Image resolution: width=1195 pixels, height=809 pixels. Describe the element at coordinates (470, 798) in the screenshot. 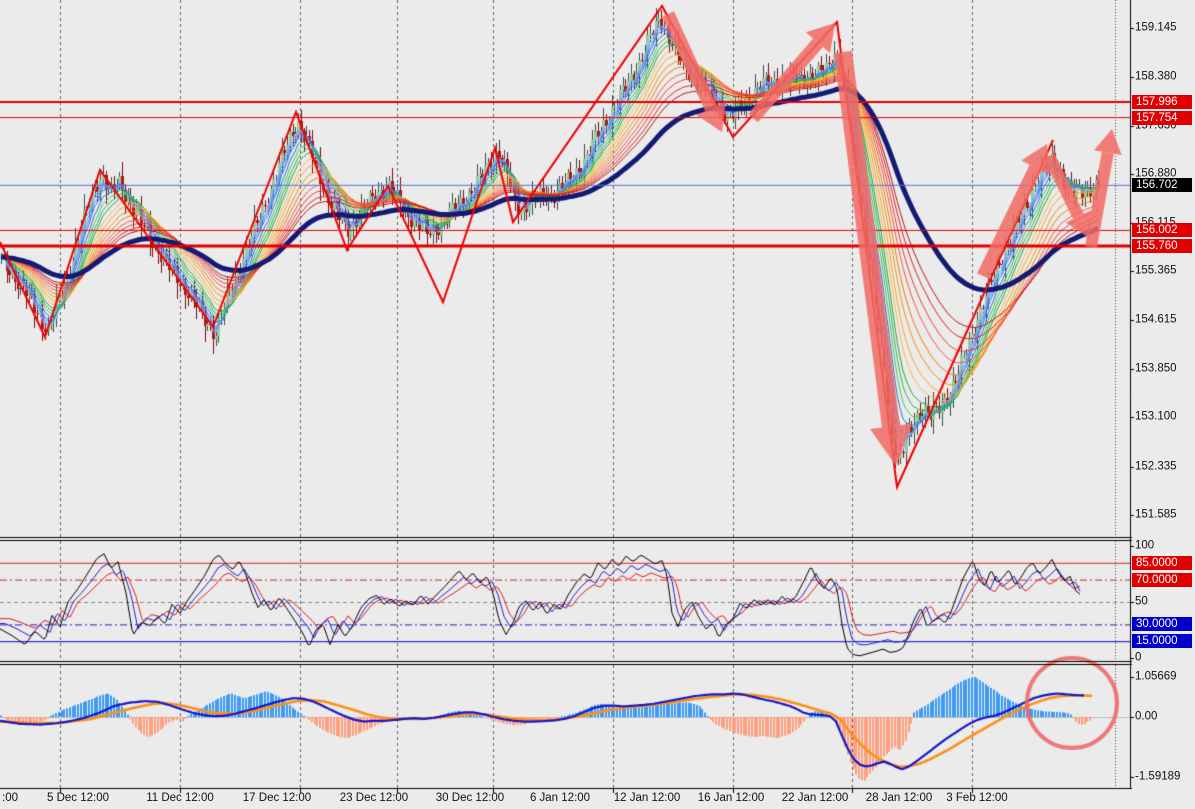

I see `time-axis-label: 30 Dec 12:00` at that location.